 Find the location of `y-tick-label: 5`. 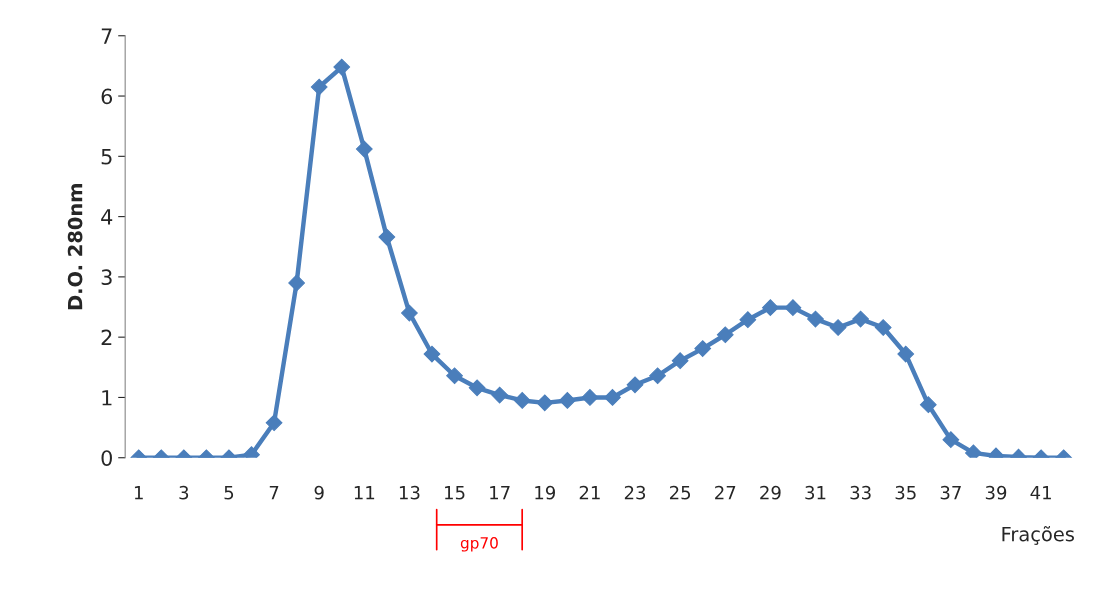

y-tick-label: 5 is located at coordinates (106, 157).